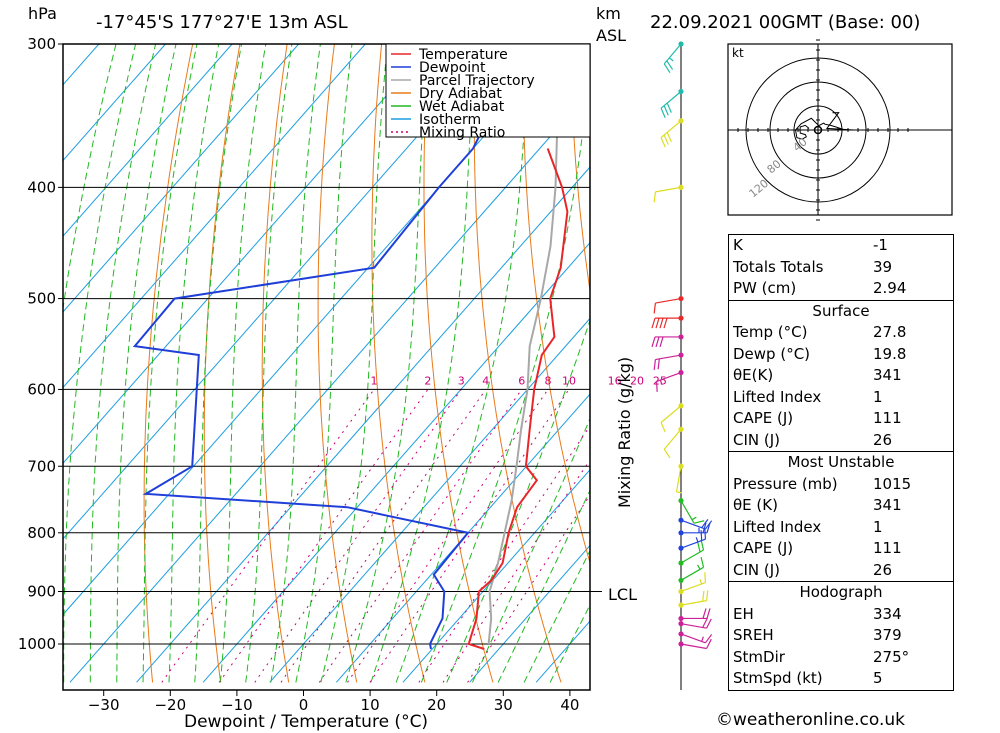 The height and width of the screenshot is (733, 1000). Describe the element at coordinates (890, 332) in the screenshot. I see `stat-value: 27.8` at that location.